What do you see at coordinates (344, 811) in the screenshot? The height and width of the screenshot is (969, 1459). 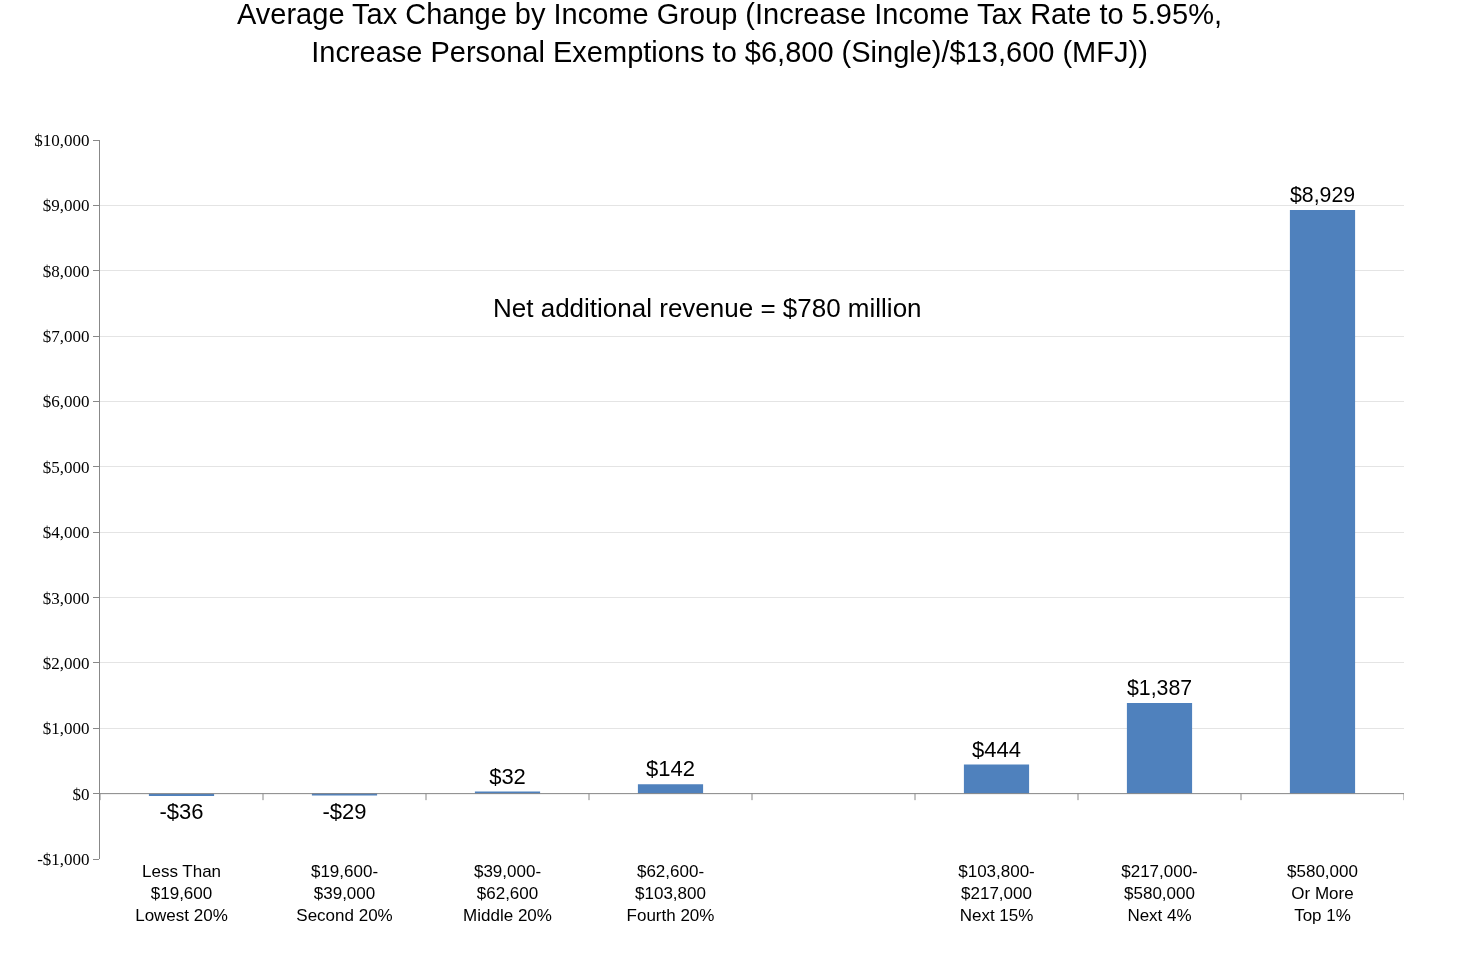 I see `data-label: -$29` at bounding box center [344, 811].